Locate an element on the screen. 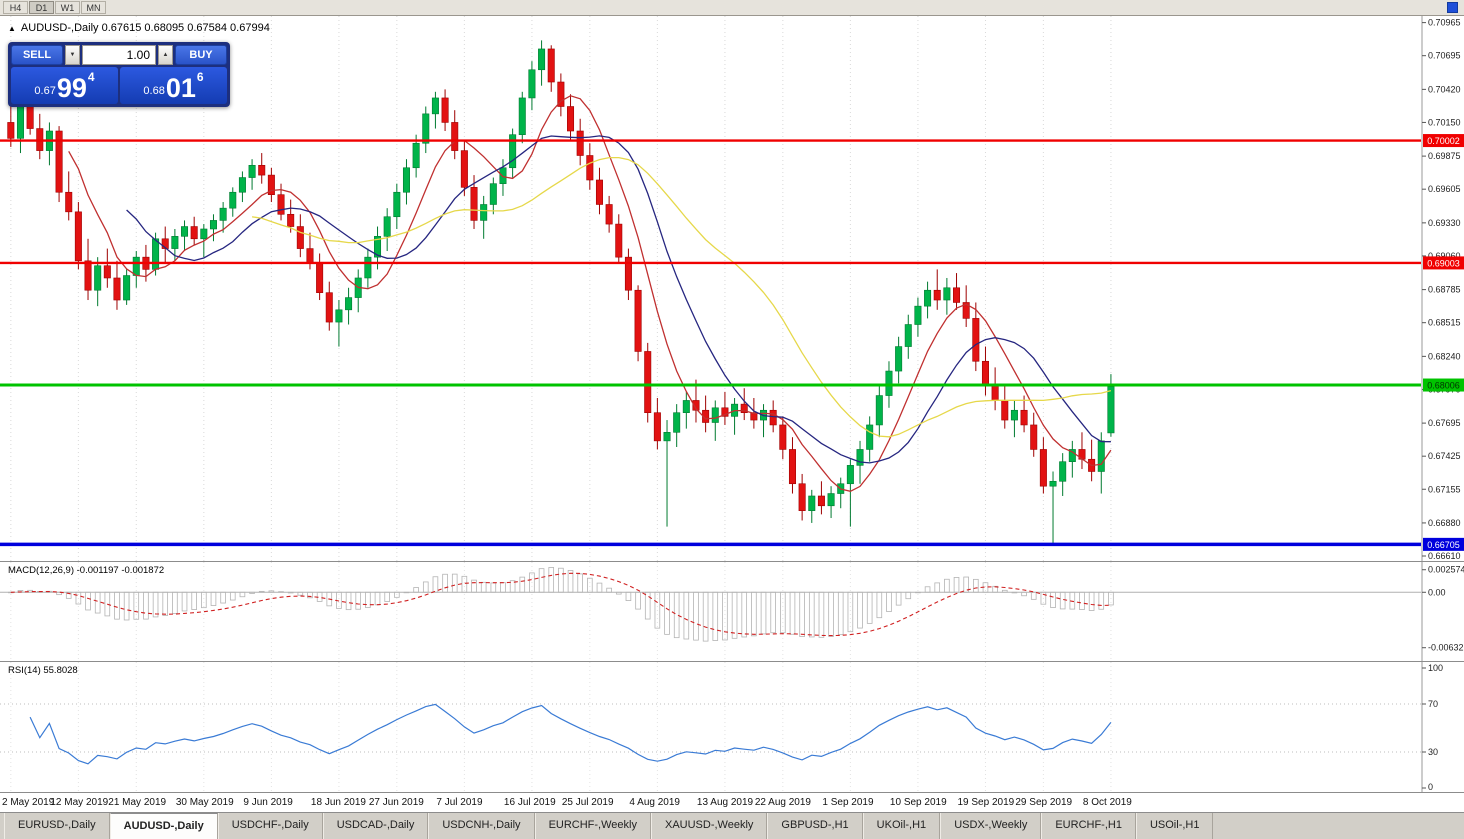 The height and width of the screenshot is (839, 1464). macd-label: MACD(12,26,9) -0.001197 -0.001872 is located at coordinates (86, 570).